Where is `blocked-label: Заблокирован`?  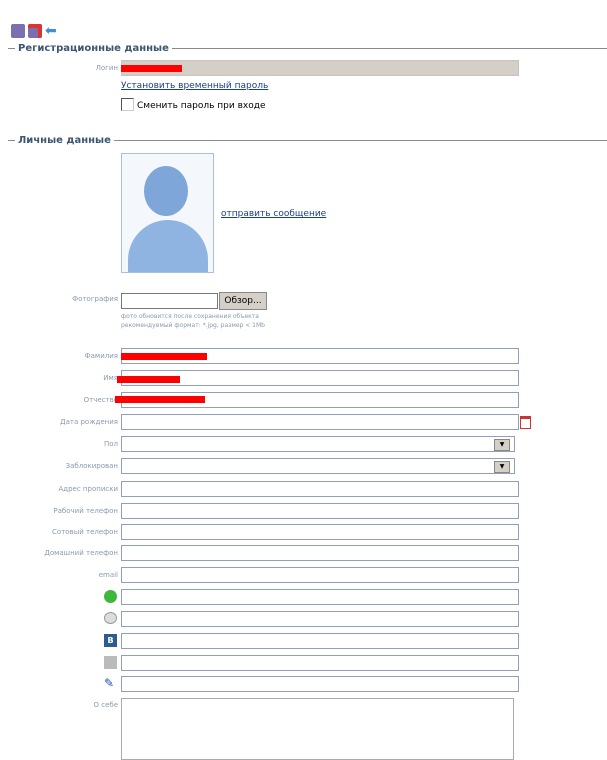
blocked-label: Заблокирован is located at coordinates (91, 466).